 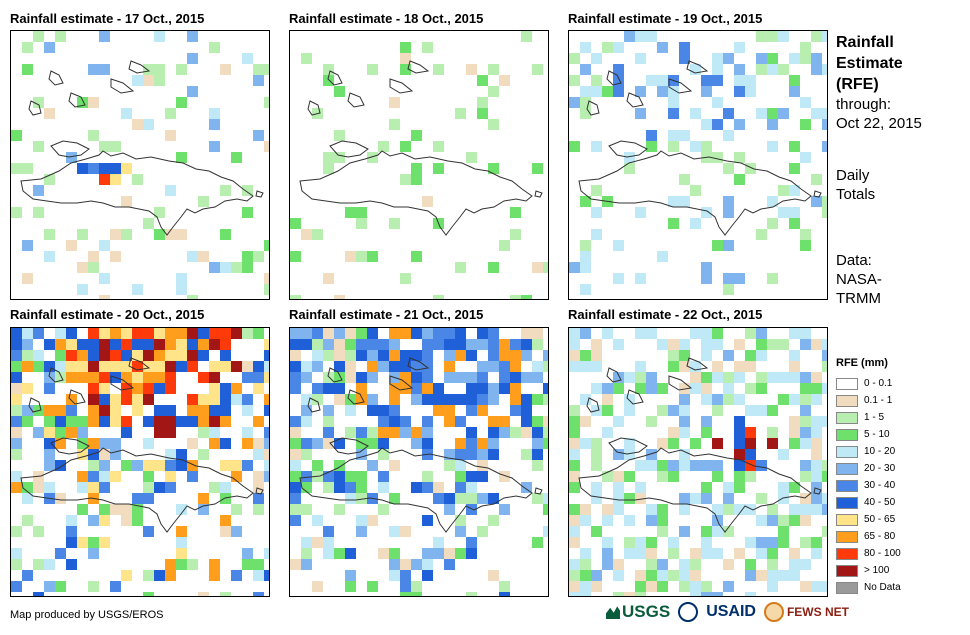 What do you see at coordinates (868, 383) in the screenshot?
I see `legend-item: 0 - 0.1` at bounding box center [868, 383].